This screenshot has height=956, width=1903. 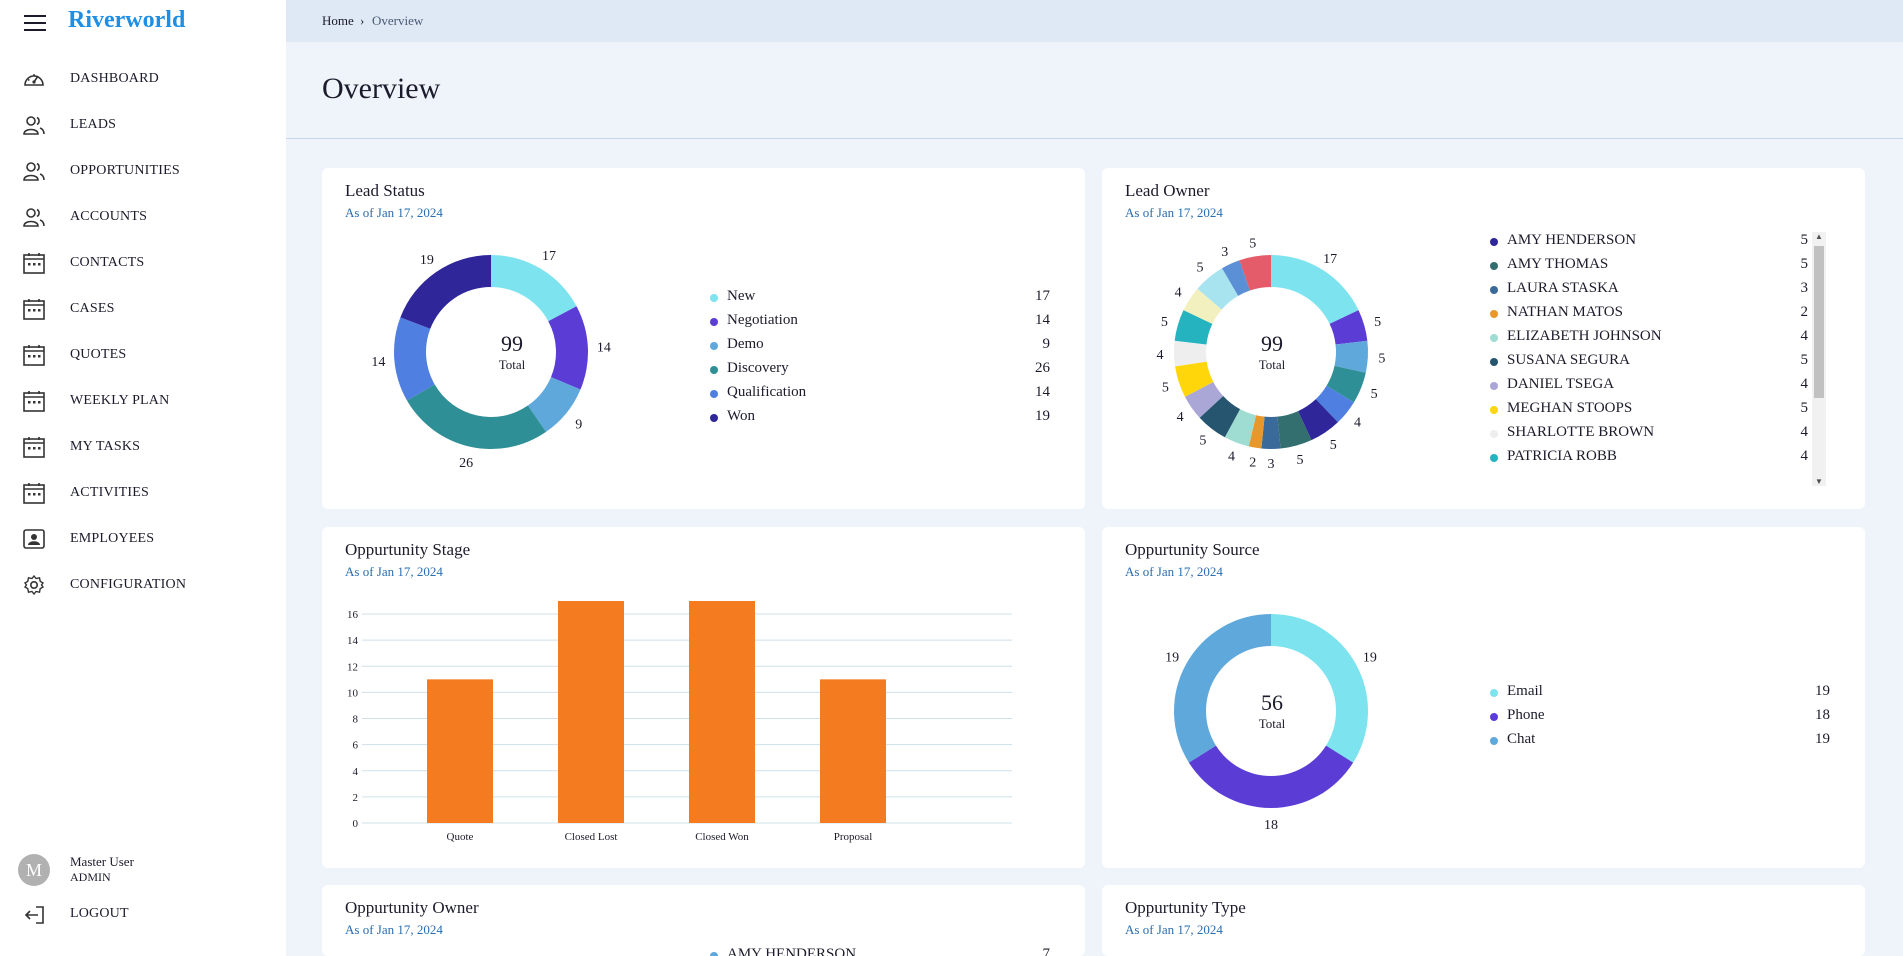 I want to click on scrollbar-thumb, so click(x=1819, y=322).